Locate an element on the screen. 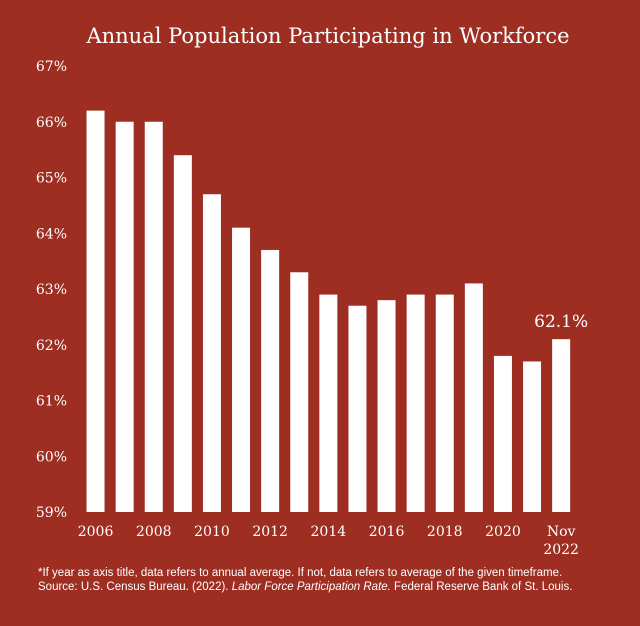 The image size is (640, 626). y-tick-label: 60% is located at coordinates (51, 457).